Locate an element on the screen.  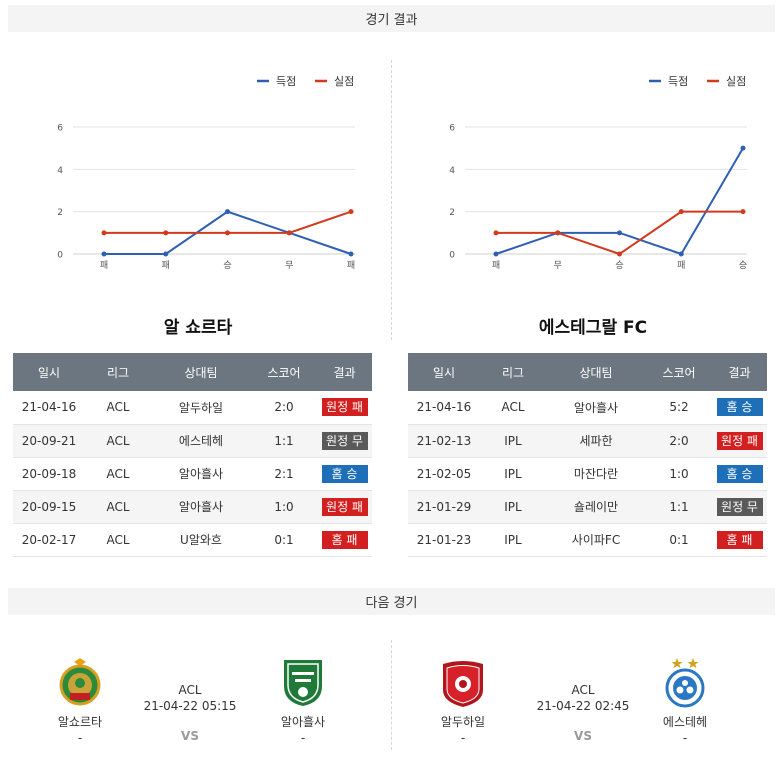
table-row: 21-02-05 IPL 마잔다란 1:0 홈 승 is located at coordinates (587, 474).